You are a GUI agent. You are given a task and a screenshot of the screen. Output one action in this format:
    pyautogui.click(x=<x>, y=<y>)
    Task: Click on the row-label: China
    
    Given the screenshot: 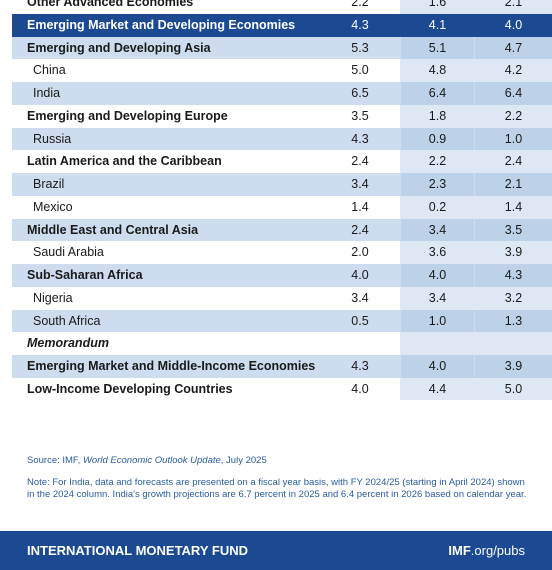 What is the action you would take?
    pyautogui.click(x=49, y=70)
    